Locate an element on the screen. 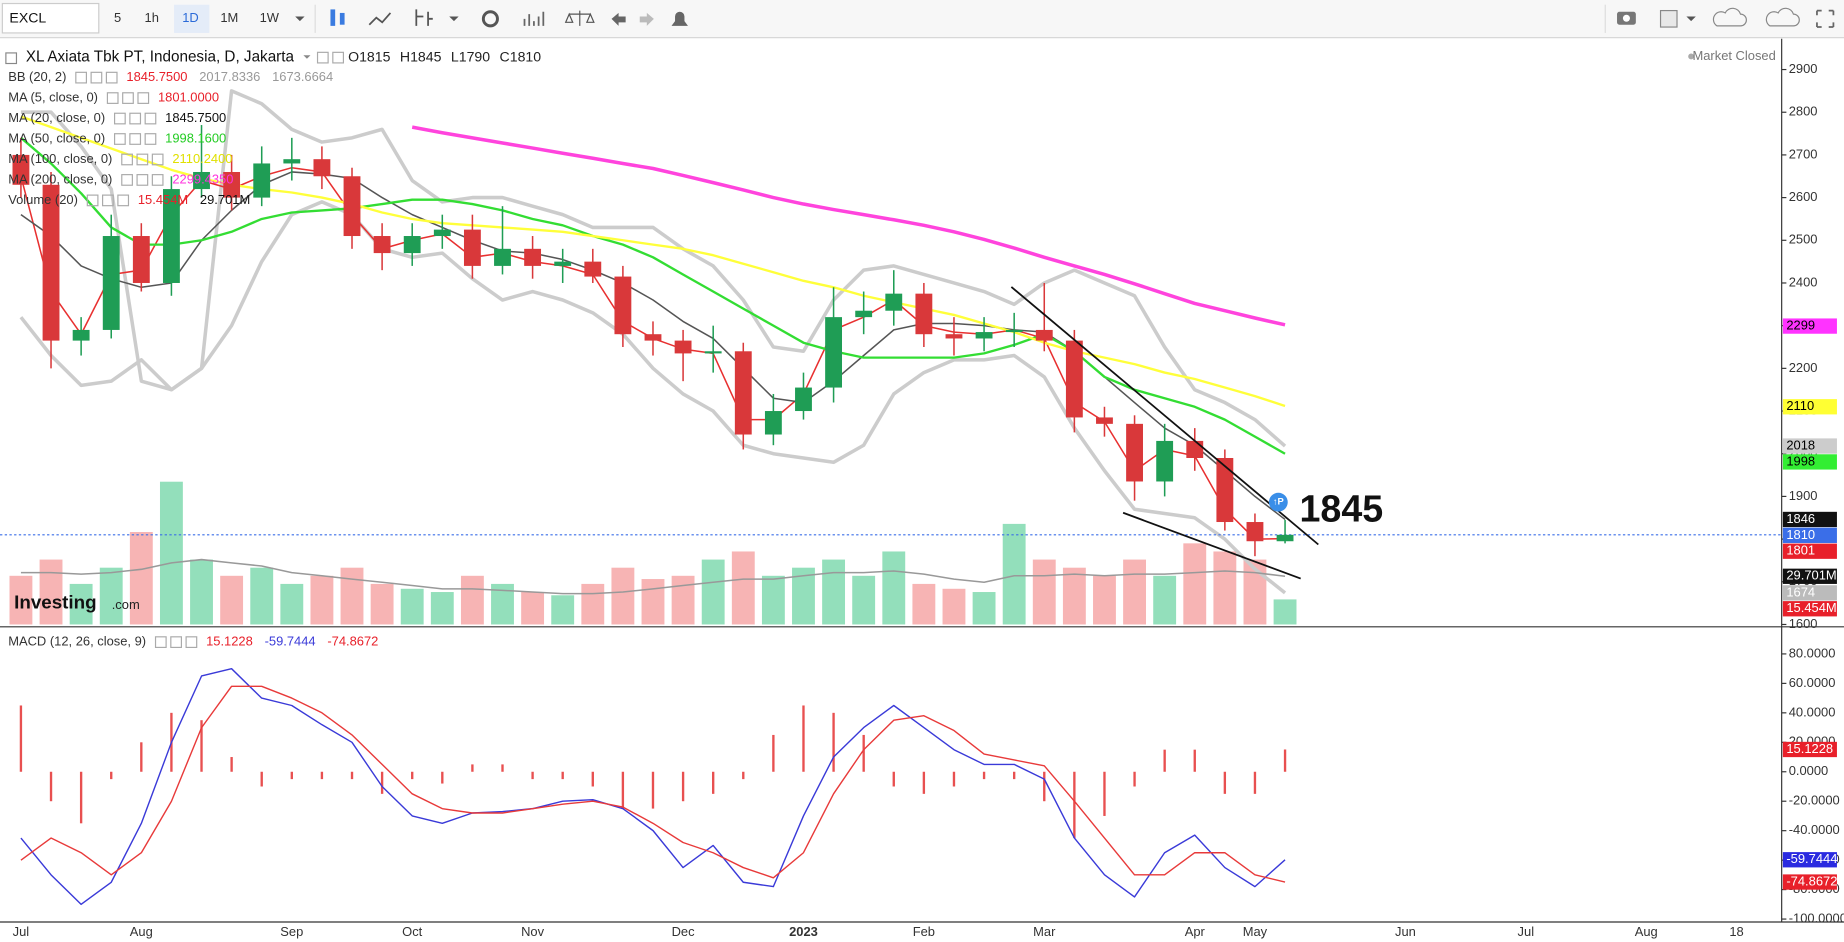 Image resolution: width=1844 pixels, height=942 pixels. y-tick-label: 80.0000 is located at coordinates (1812, 652).